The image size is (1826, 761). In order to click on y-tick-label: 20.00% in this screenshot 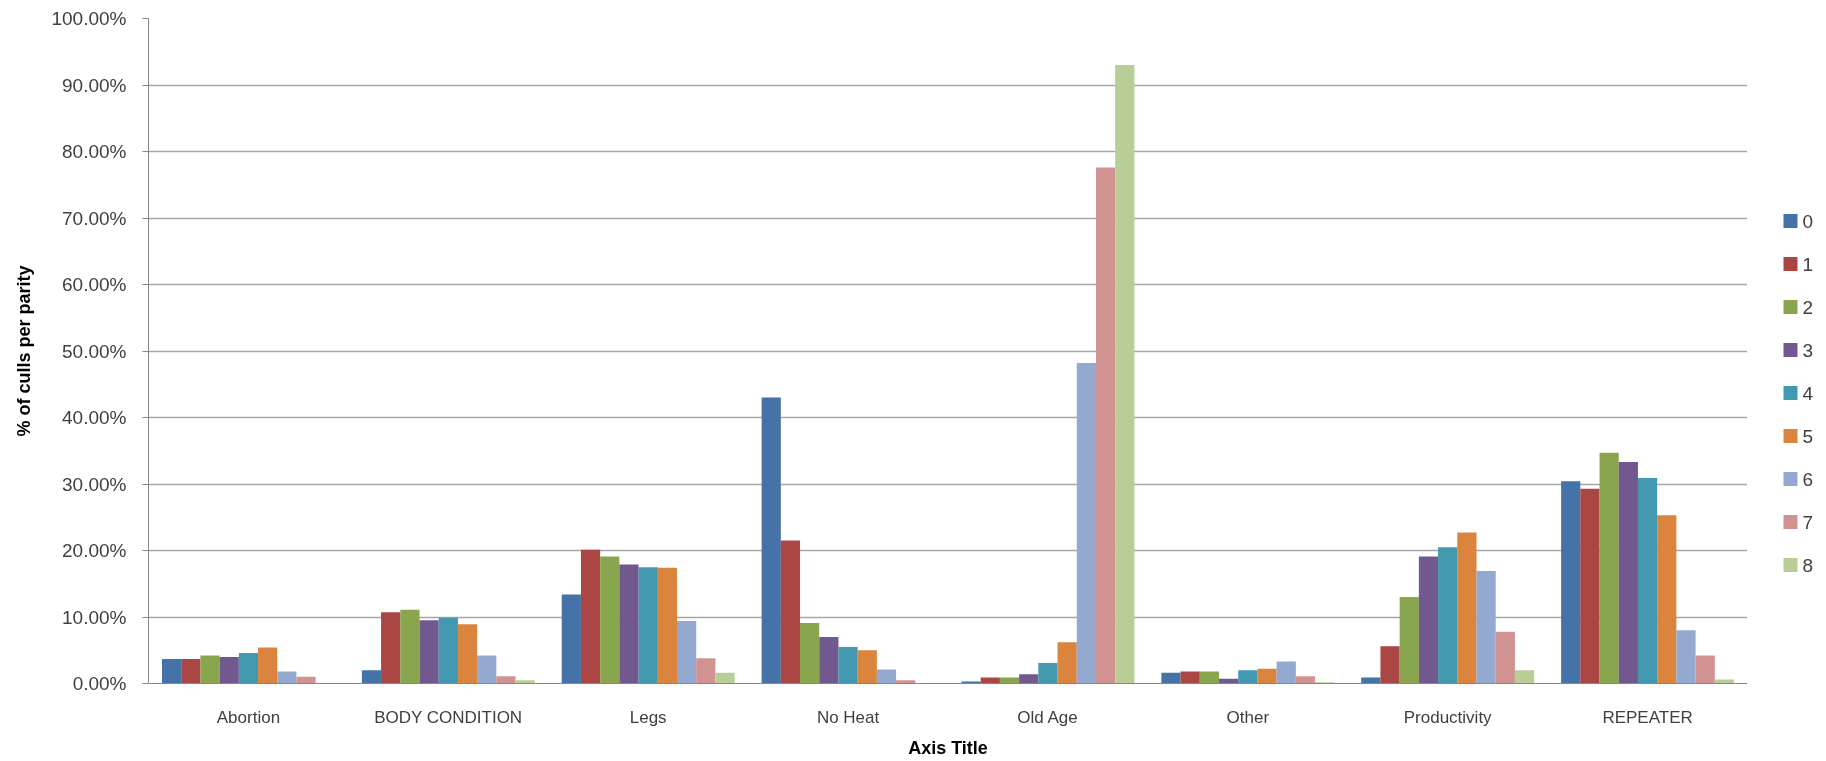, I will do `click(94, 550)`.